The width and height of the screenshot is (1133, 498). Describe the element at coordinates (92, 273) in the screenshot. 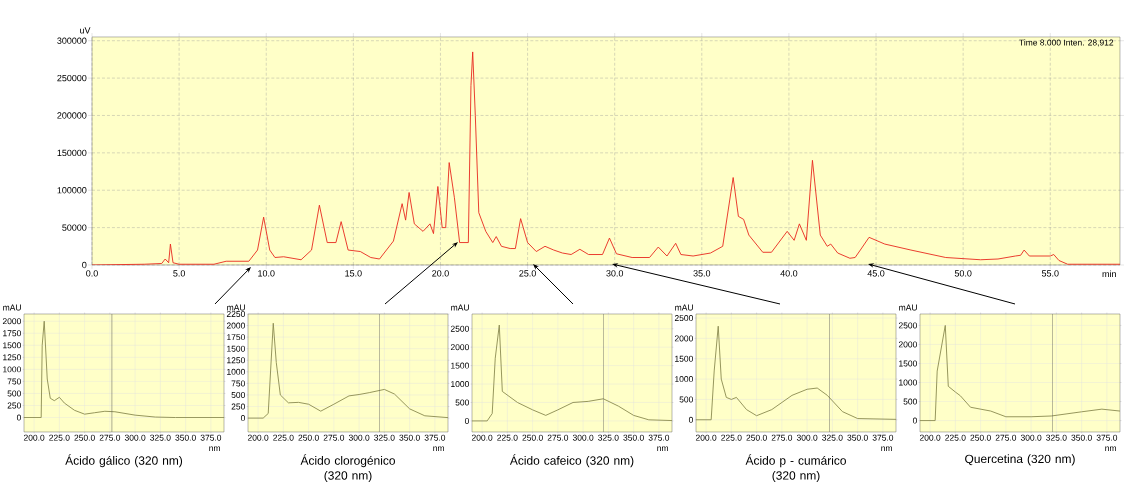

I see `x-tick-label: 0.0` at that location.